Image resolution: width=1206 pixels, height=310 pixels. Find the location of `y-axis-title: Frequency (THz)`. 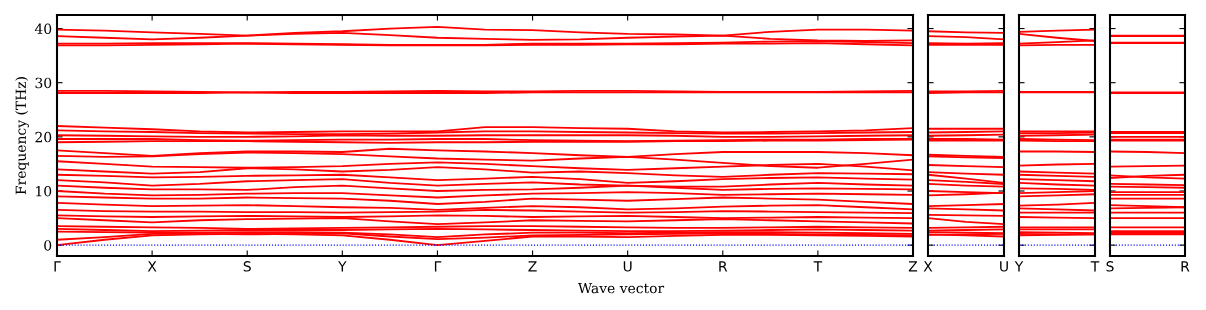

y-axis-title: Frequency (THz) is located at coordinates (22, 136).